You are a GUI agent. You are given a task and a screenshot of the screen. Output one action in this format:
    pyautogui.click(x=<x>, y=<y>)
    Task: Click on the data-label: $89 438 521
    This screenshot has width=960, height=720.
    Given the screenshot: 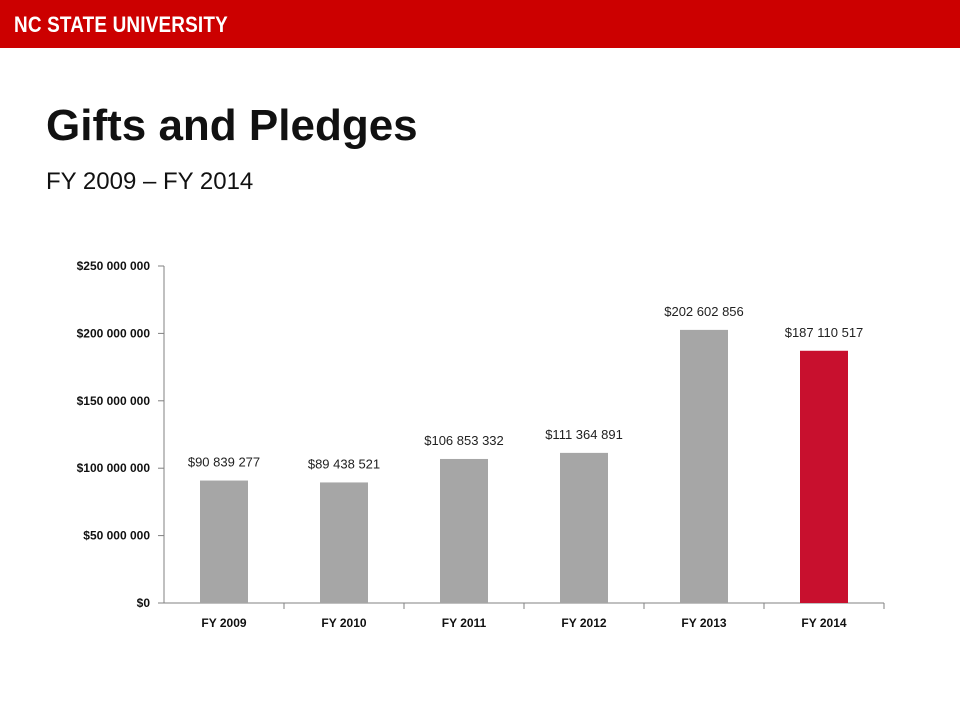 What is the action you would take?
    pyautogui.click(x=344, y=463)
    